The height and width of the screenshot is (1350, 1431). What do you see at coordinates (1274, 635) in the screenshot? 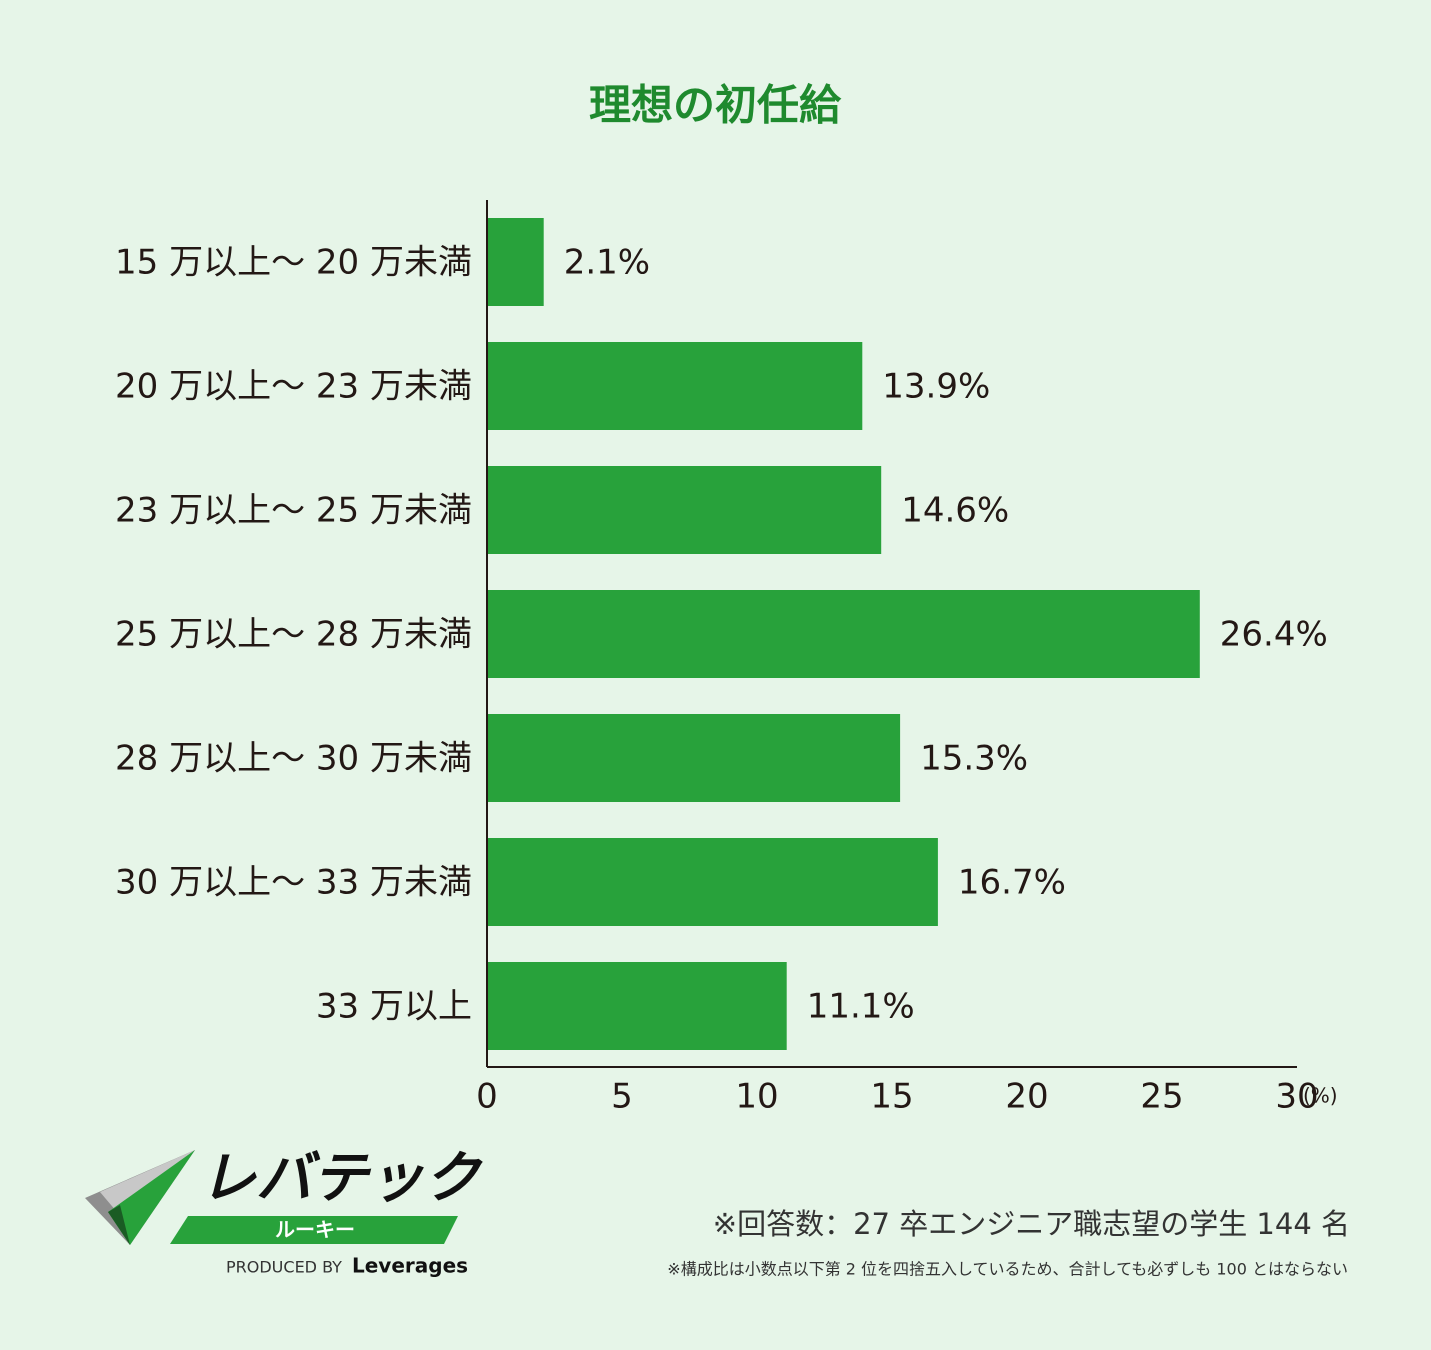
I see `data-label: 26.4%` at bounding box center [1274, 635].